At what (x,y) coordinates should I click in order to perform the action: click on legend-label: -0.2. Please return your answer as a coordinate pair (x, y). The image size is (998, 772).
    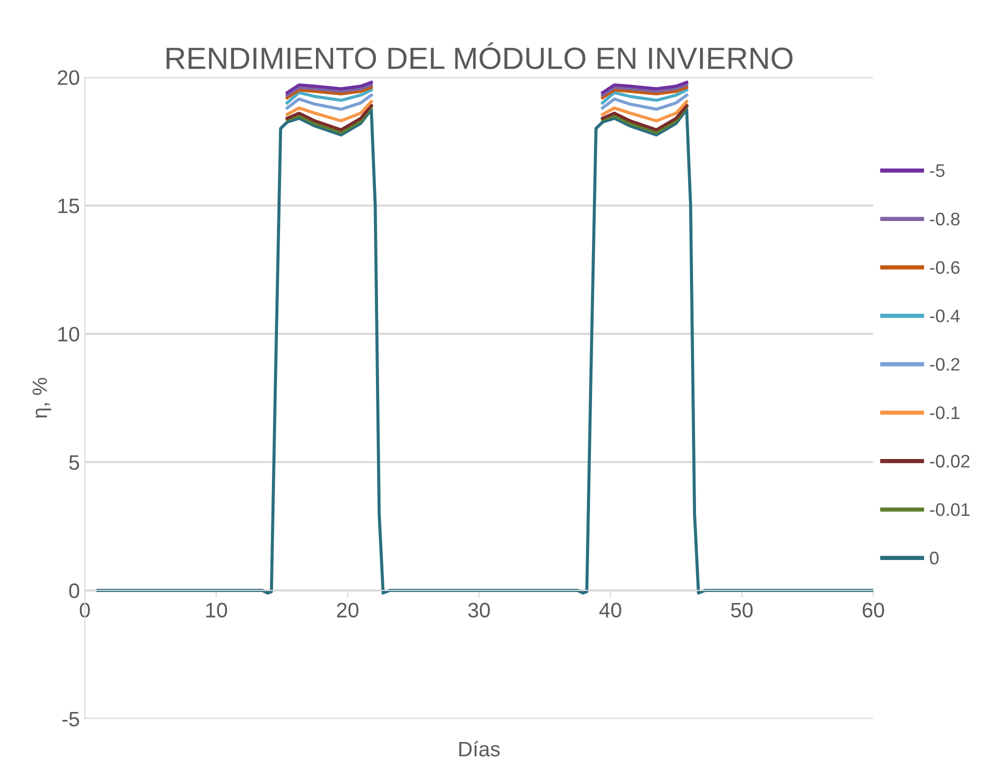
    Looking at the image, I should click on (945, 364).